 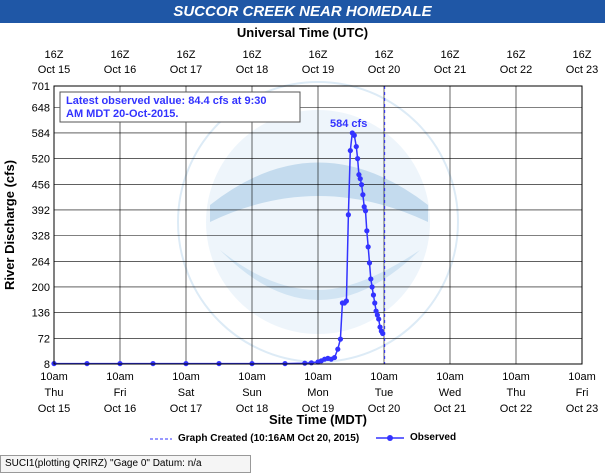 I want to click on x-tick-label: Sat, so click(x=186, y=393).